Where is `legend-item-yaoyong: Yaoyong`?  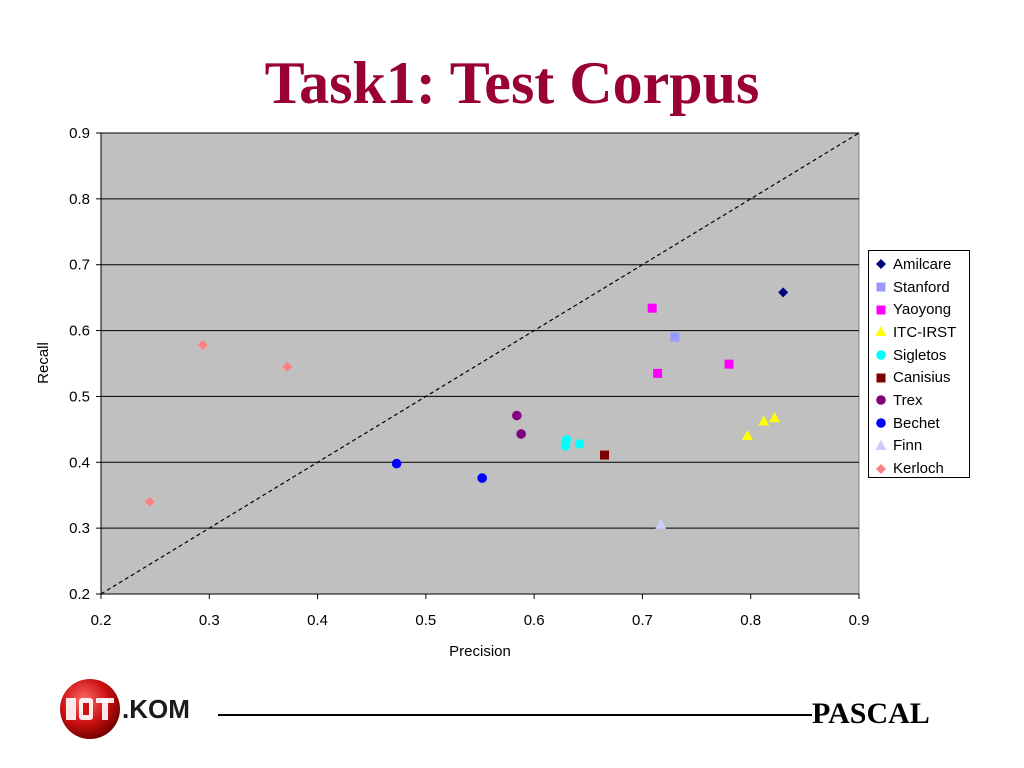 legend-item-yaoyong: Yaoyong is located at coordinates (919, 309).